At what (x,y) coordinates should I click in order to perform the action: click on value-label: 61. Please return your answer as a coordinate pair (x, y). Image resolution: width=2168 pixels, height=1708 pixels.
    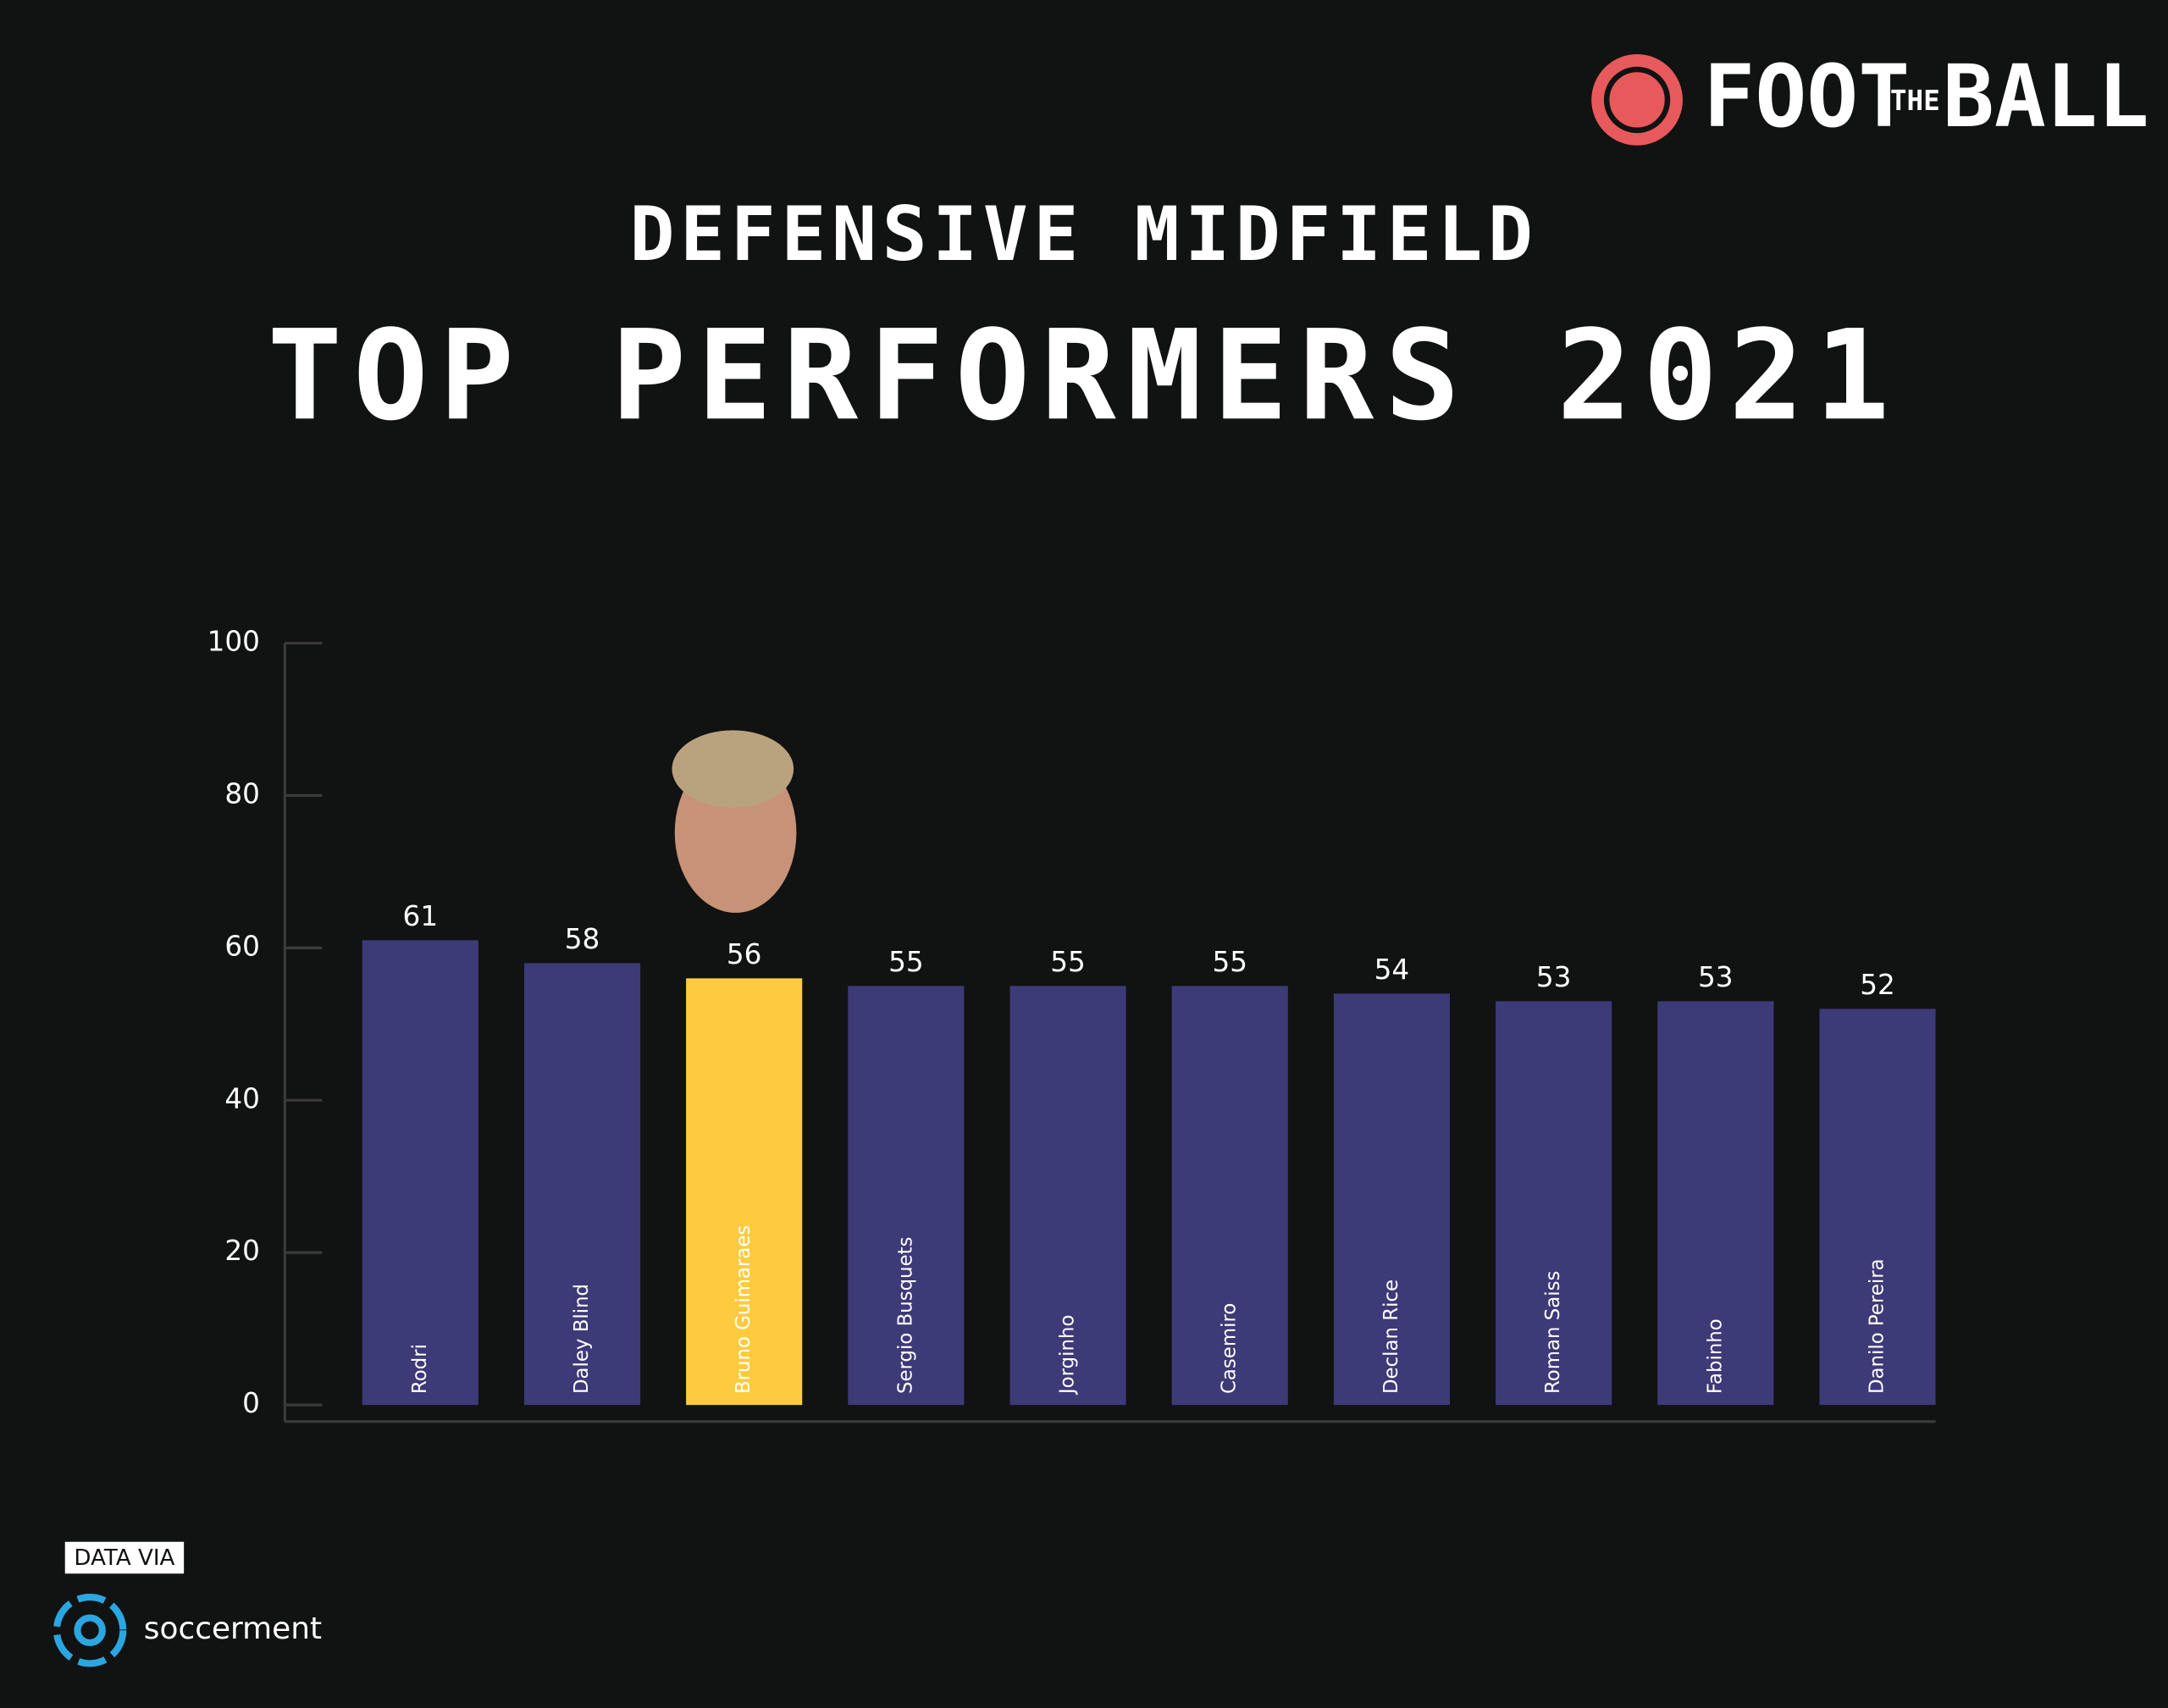
    Looking at the image, I should click on (421, 916).